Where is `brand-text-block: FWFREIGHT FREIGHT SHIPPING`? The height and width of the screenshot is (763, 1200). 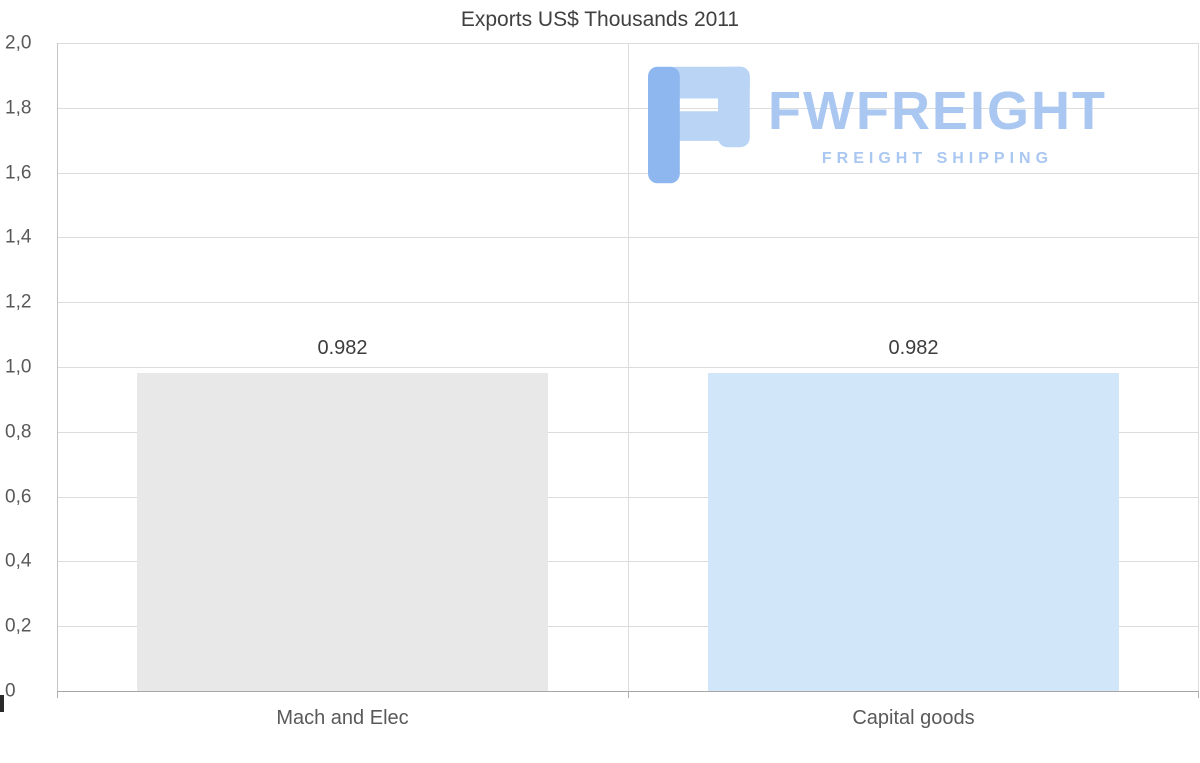
brand-text-block: FWFREIGHT FREIGHT SHIPPING is located at coordinates (937, 117).